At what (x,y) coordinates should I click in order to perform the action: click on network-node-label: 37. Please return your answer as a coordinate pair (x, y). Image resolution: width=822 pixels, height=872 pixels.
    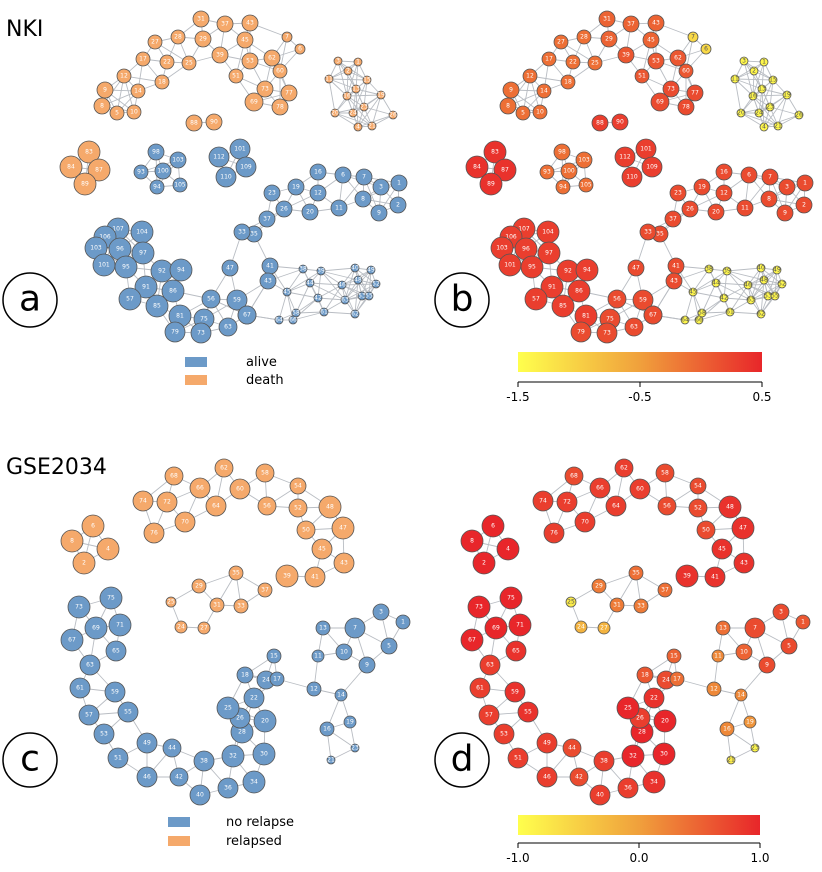
    Looking at the image, I should click on (673, 219).